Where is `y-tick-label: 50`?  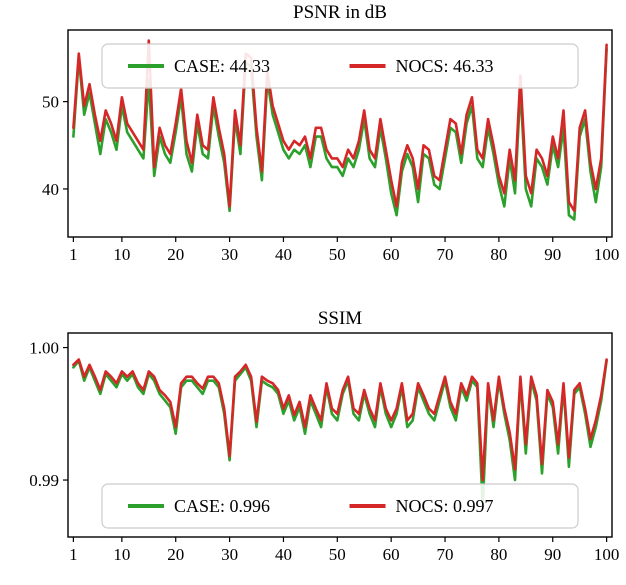
y-tick-label: 50 is located at coordinates (50, 102).